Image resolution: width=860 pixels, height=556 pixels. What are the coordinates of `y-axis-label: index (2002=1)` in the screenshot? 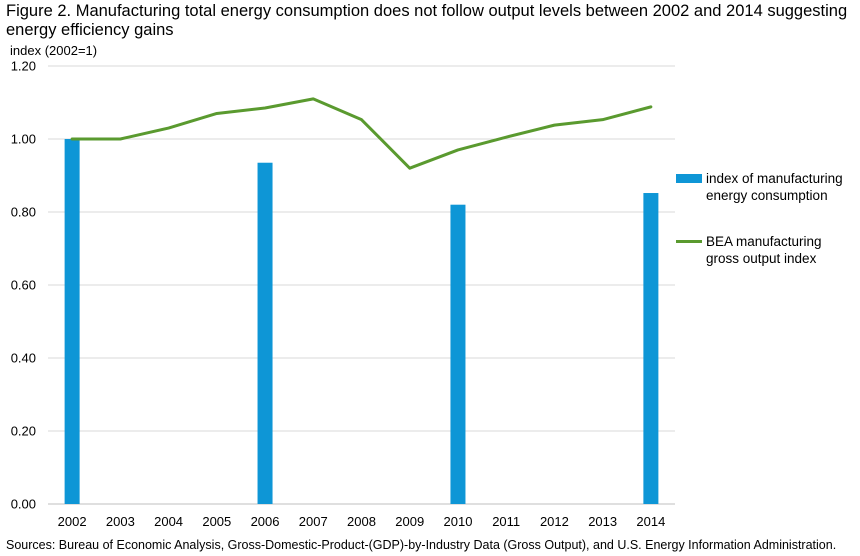 It's located at (54, 50).